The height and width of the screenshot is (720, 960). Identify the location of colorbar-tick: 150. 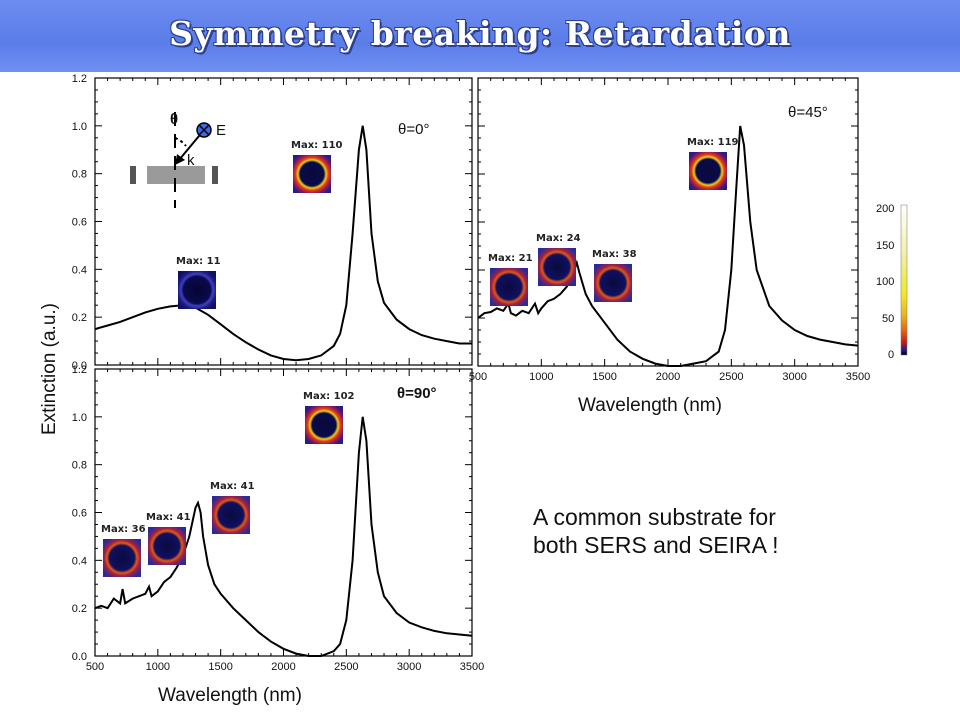
(885, 246).